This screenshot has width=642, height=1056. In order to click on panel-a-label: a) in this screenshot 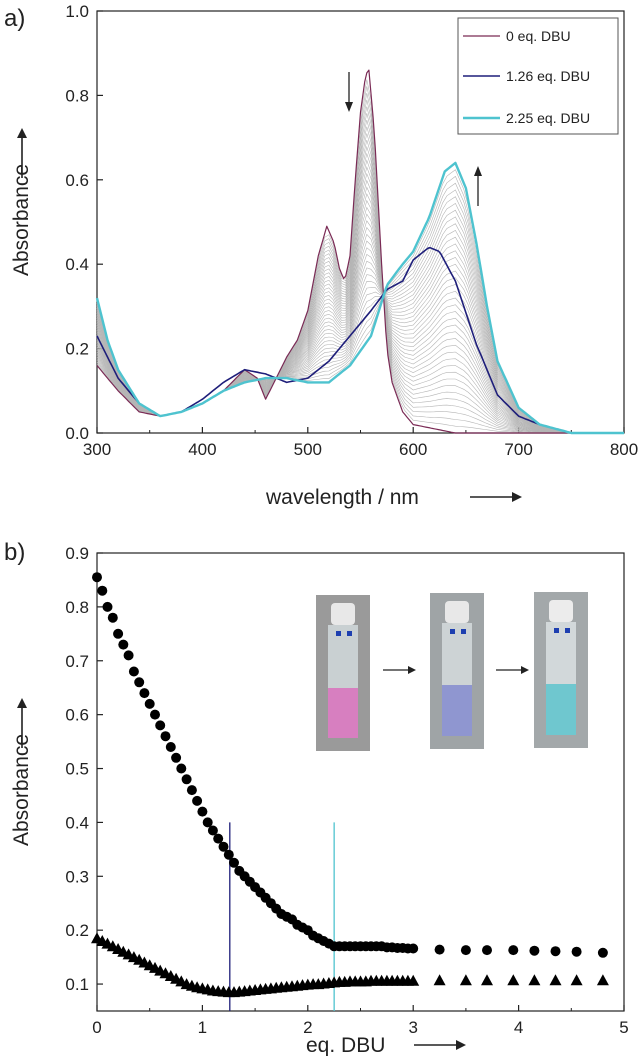, I will do `click(14, 18)`.